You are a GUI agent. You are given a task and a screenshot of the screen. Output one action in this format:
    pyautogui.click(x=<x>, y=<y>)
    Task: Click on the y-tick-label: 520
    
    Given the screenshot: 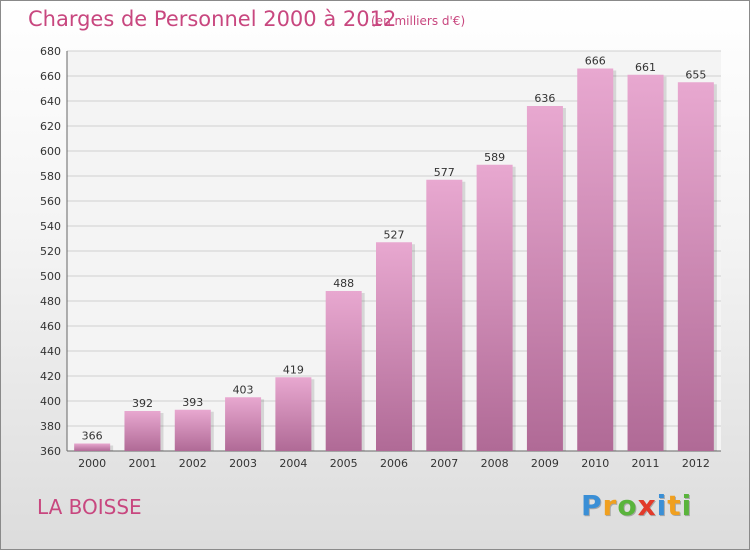 What is the action you would take?
    pyautogui.click(x=50, y=251)
    